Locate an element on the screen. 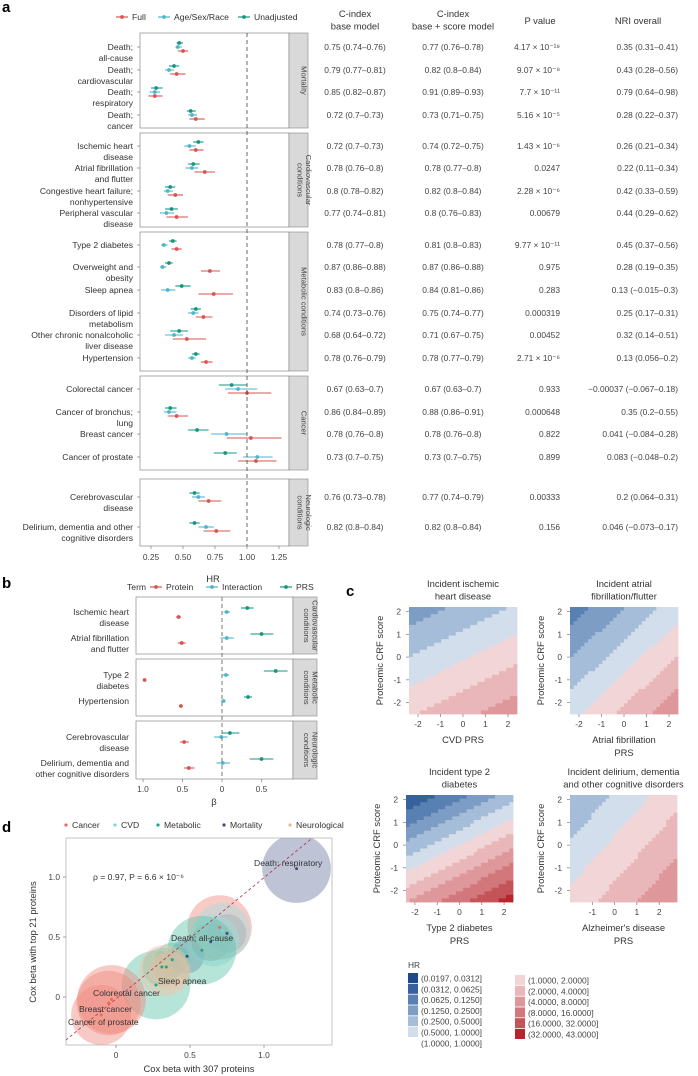 The height and width of the screenshot is (1076, 698). x-axis-label: CVD PRS is located at coordinates (463, 739).